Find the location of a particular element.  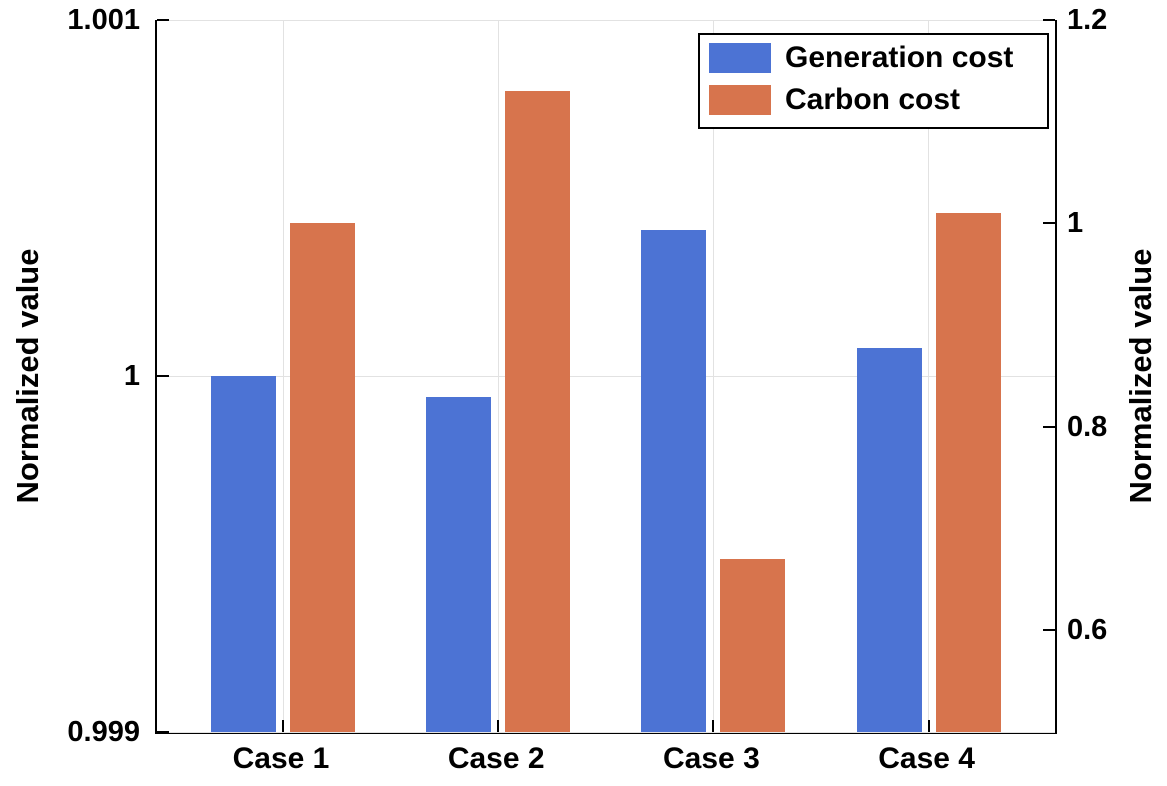

right-y-axis-label: Normalized value is located at coordinates (1140, 376).